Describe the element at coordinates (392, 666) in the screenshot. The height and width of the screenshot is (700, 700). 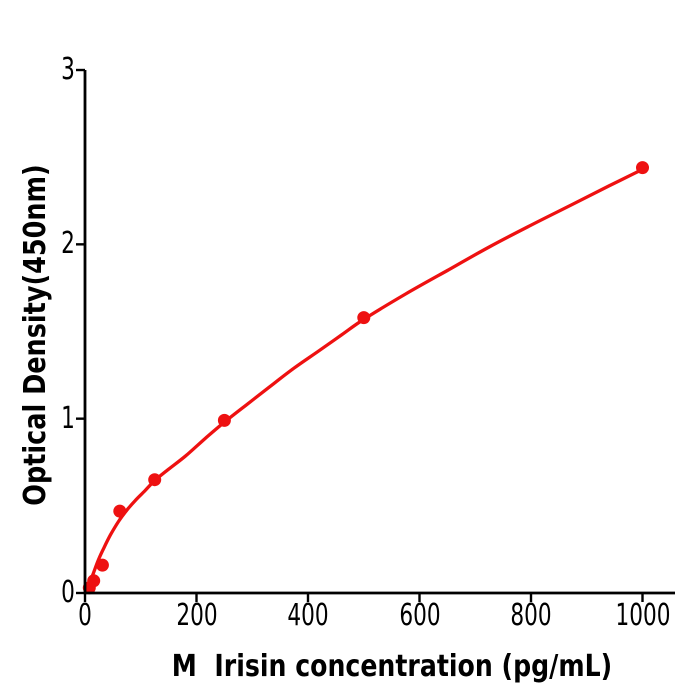
I see `x-axis-title: M Irisin concentration (pg/mL)` at that location.